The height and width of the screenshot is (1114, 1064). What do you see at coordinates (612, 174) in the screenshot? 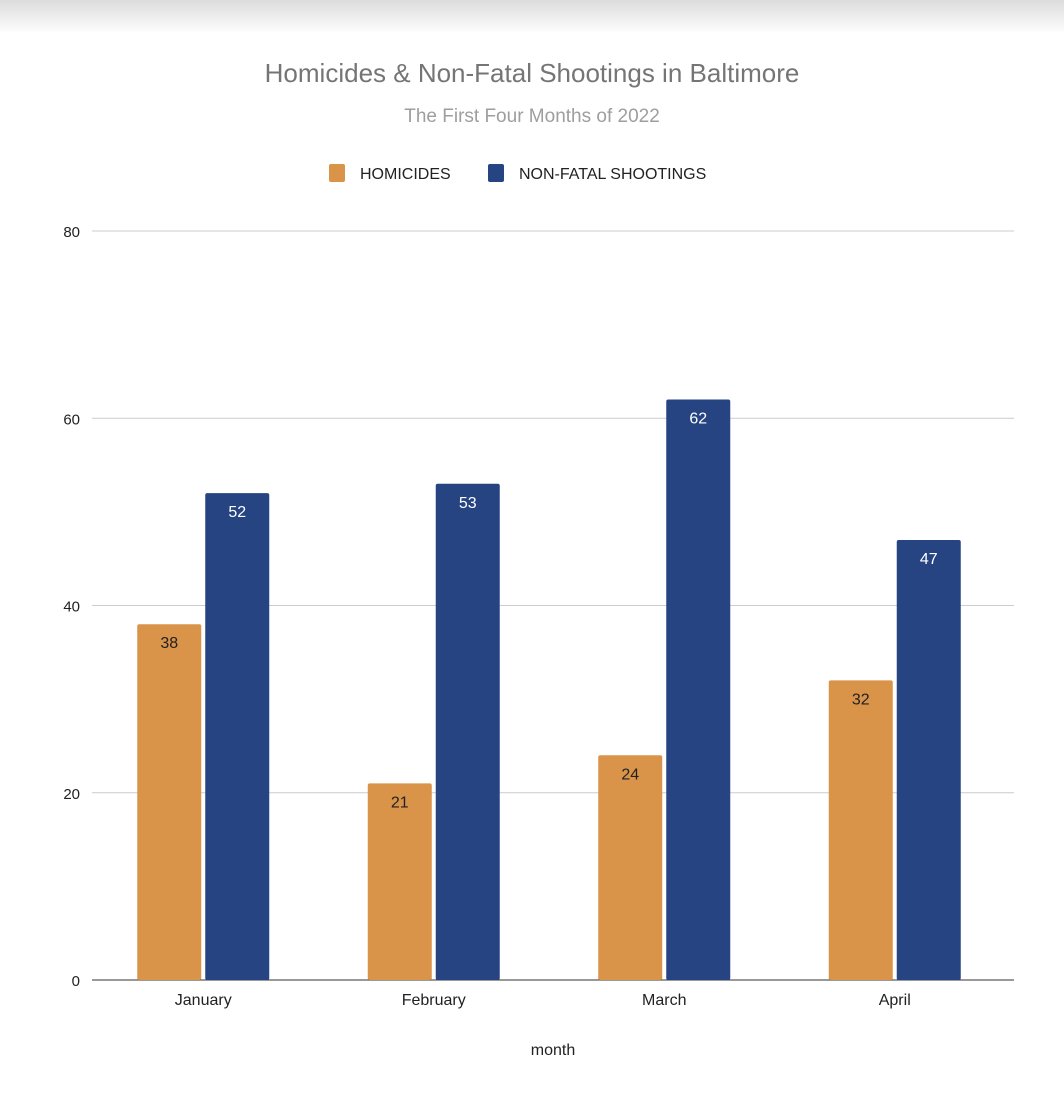
I see `legend-label: NON-FATAL SHOOTINGS` at bounding box center [612, 174].